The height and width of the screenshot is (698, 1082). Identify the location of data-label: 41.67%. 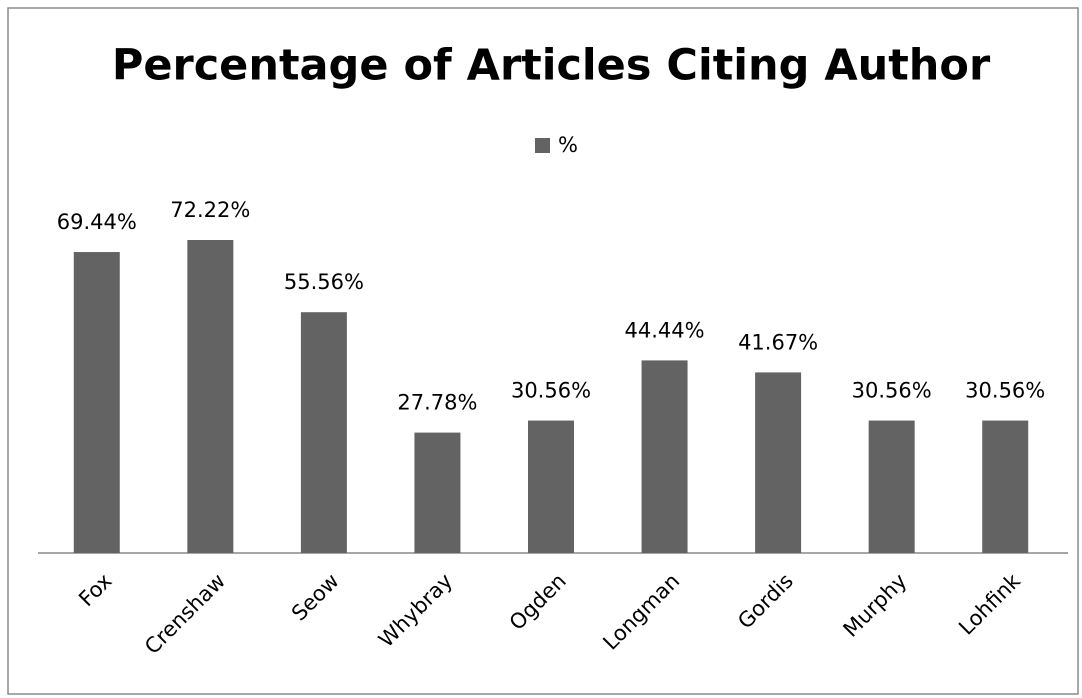
(778, 342).